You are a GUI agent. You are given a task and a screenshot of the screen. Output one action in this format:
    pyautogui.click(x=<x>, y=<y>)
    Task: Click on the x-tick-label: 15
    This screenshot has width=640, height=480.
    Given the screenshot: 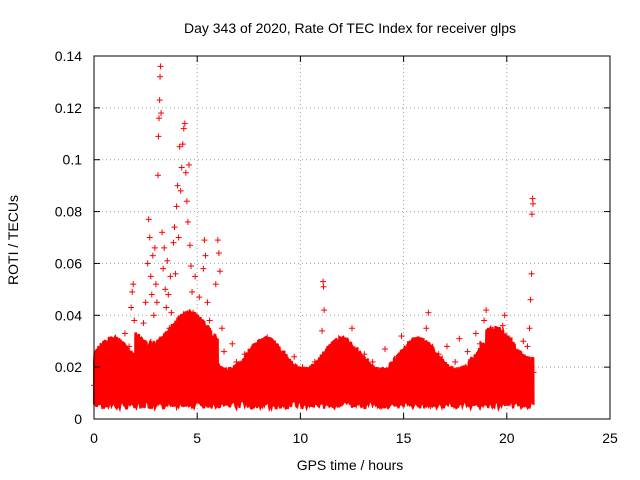 What is the action you would take?
    pyautogui.click(x=404, y=438)
    